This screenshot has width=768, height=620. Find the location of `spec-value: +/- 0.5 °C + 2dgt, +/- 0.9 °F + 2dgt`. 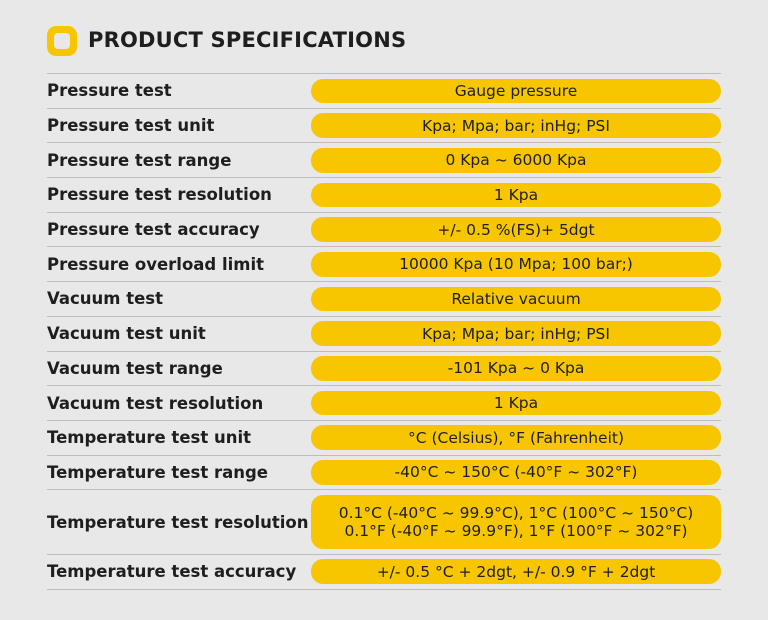

spec-value: +/- 0.5 °C + 2dgt, +/- 0.9 °F + 2dgt is located at coordinates (516, 572).